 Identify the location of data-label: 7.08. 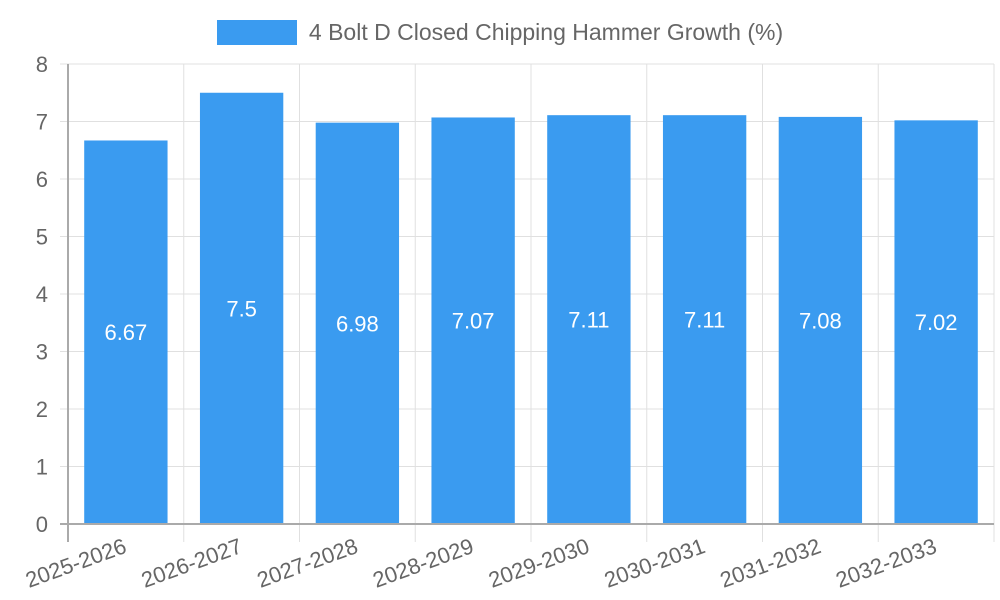
(820, 320).